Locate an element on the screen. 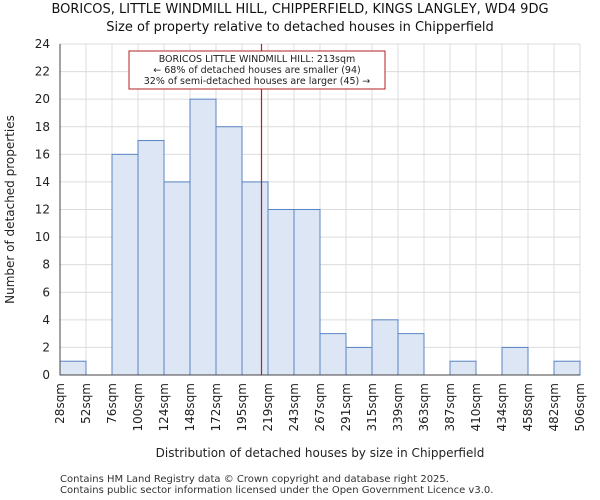 This screenshot has width=600, height=500. y-tick-label: 12 is located at coordinates (42, 210).